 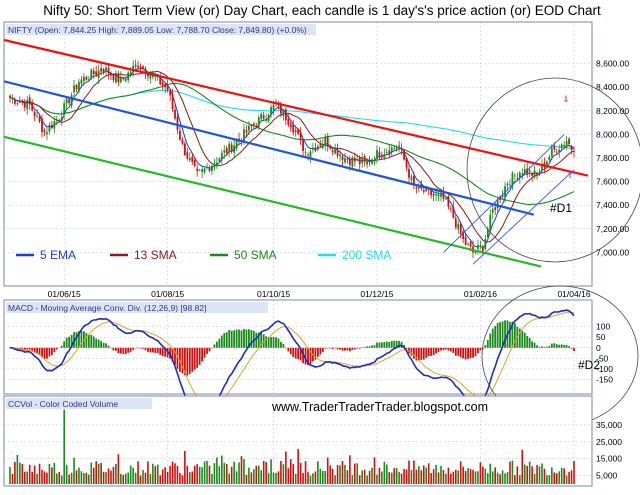 I want to click on watermark: www.TraderTraderTrader.blogspot.com, so click(x=379, y=407).